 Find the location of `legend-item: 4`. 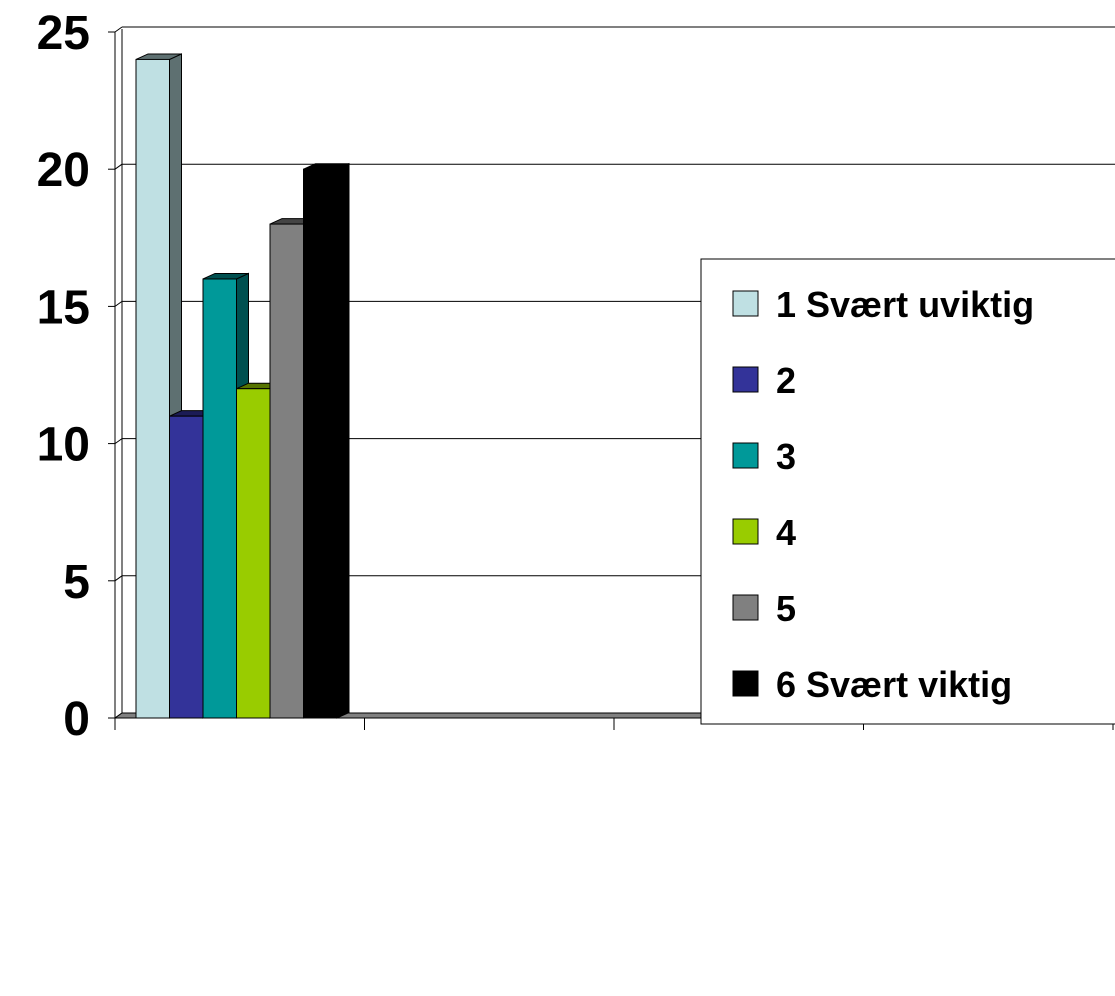

legend-item: 4 is located at coordinates (764, 532).